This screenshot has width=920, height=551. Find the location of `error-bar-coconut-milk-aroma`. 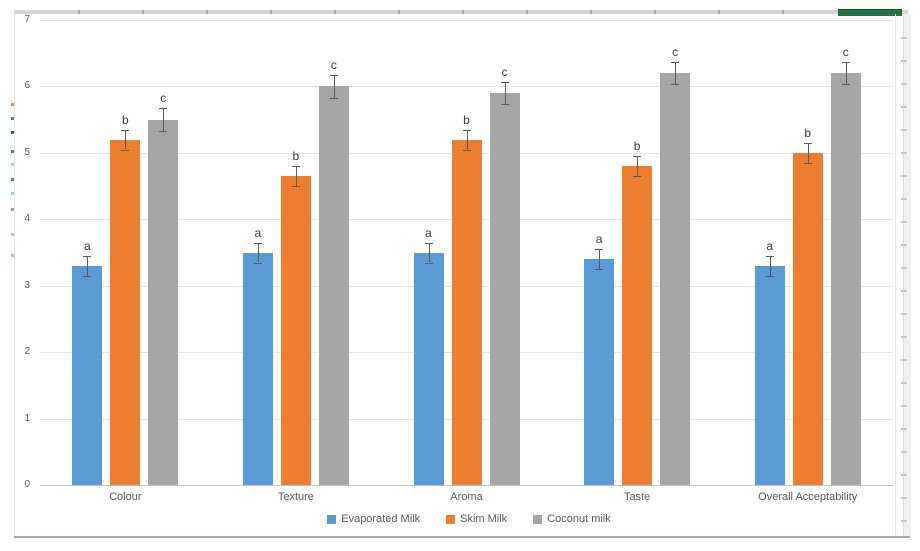

error-bar-coconut-milk-aroma is located at coordinates (505, 93).